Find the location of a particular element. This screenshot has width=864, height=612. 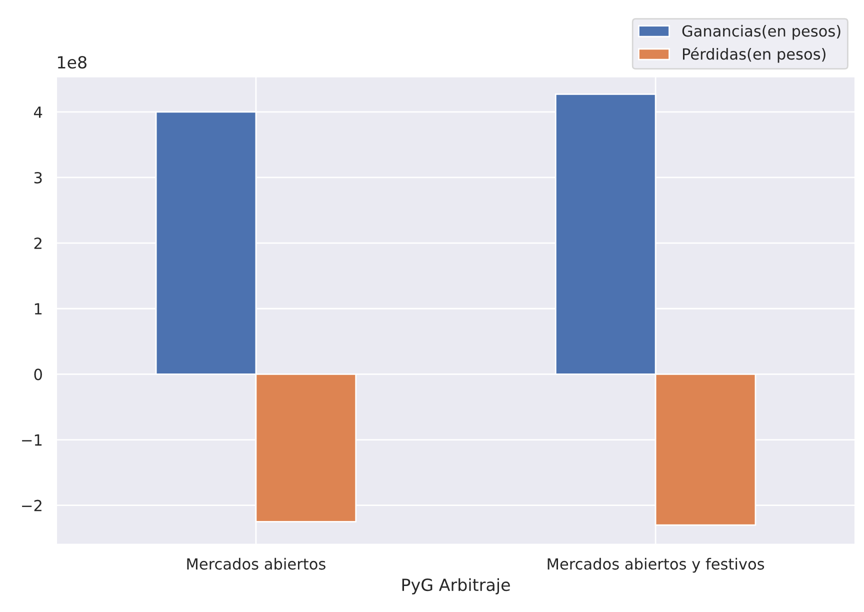

legend-label: Ganancias(en pesos) is located at coordinates (761, 32).